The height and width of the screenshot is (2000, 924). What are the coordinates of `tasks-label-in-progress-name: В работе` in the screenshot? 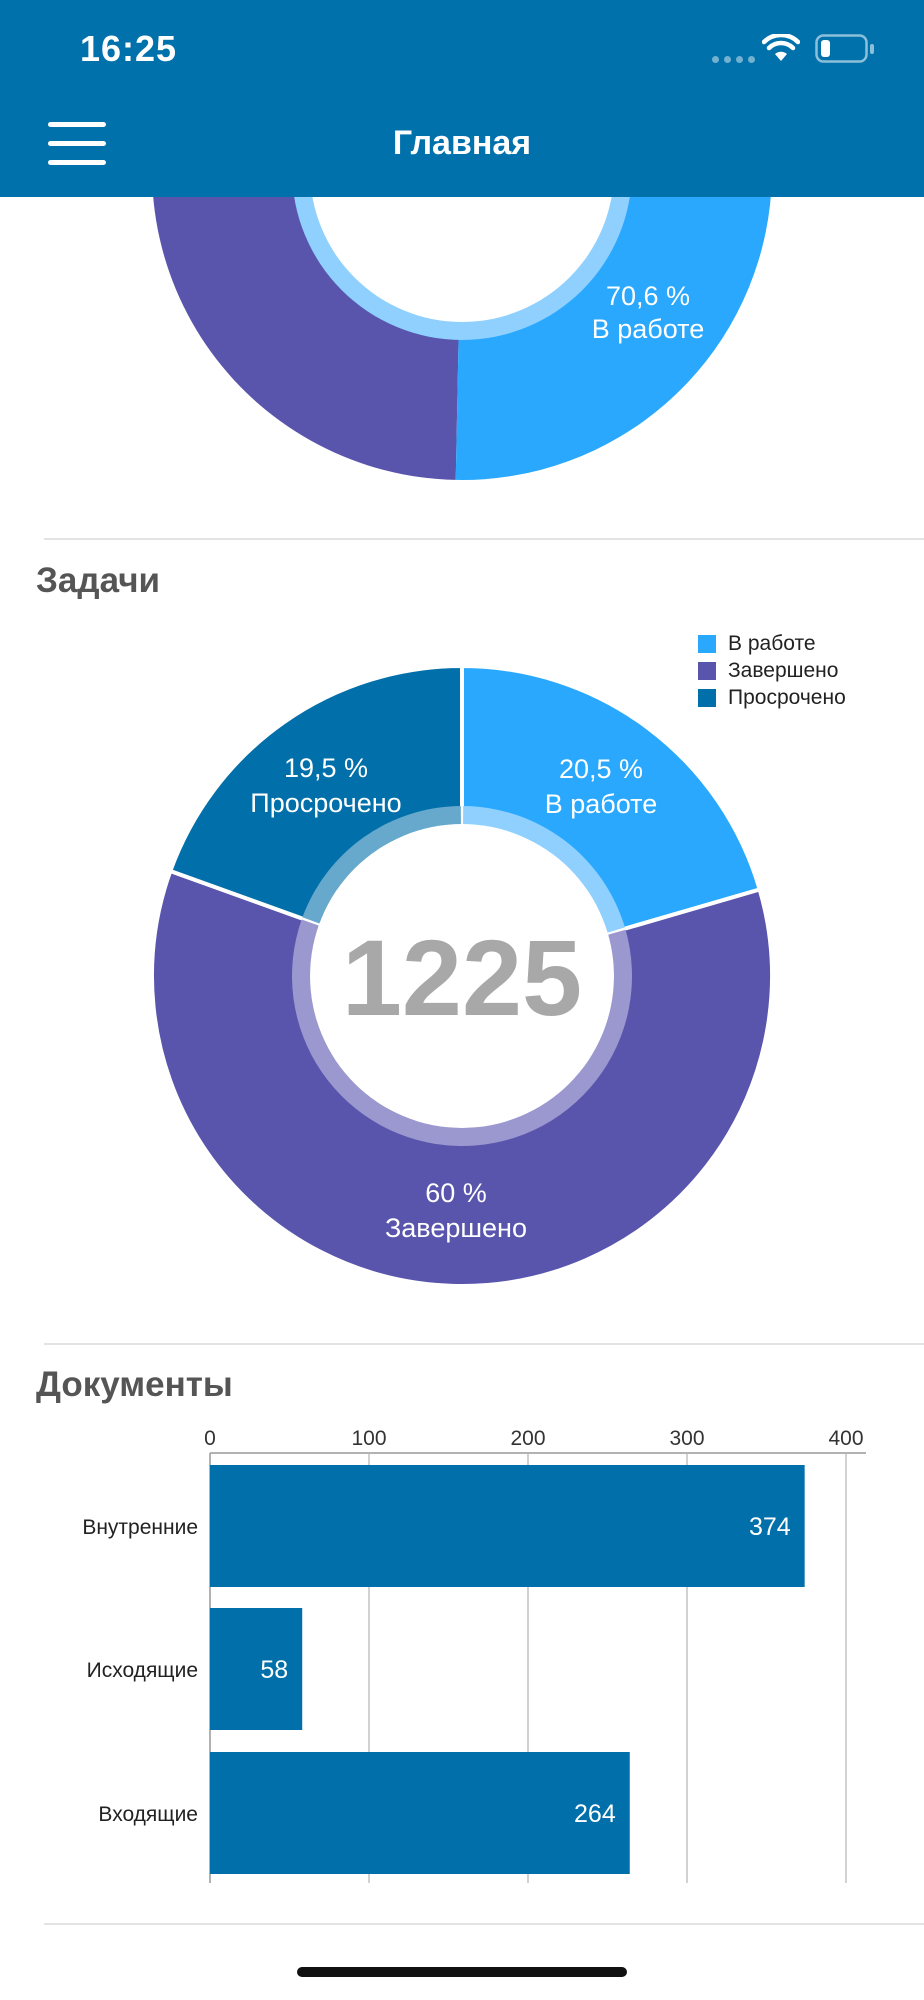 It's located at (601, 804).